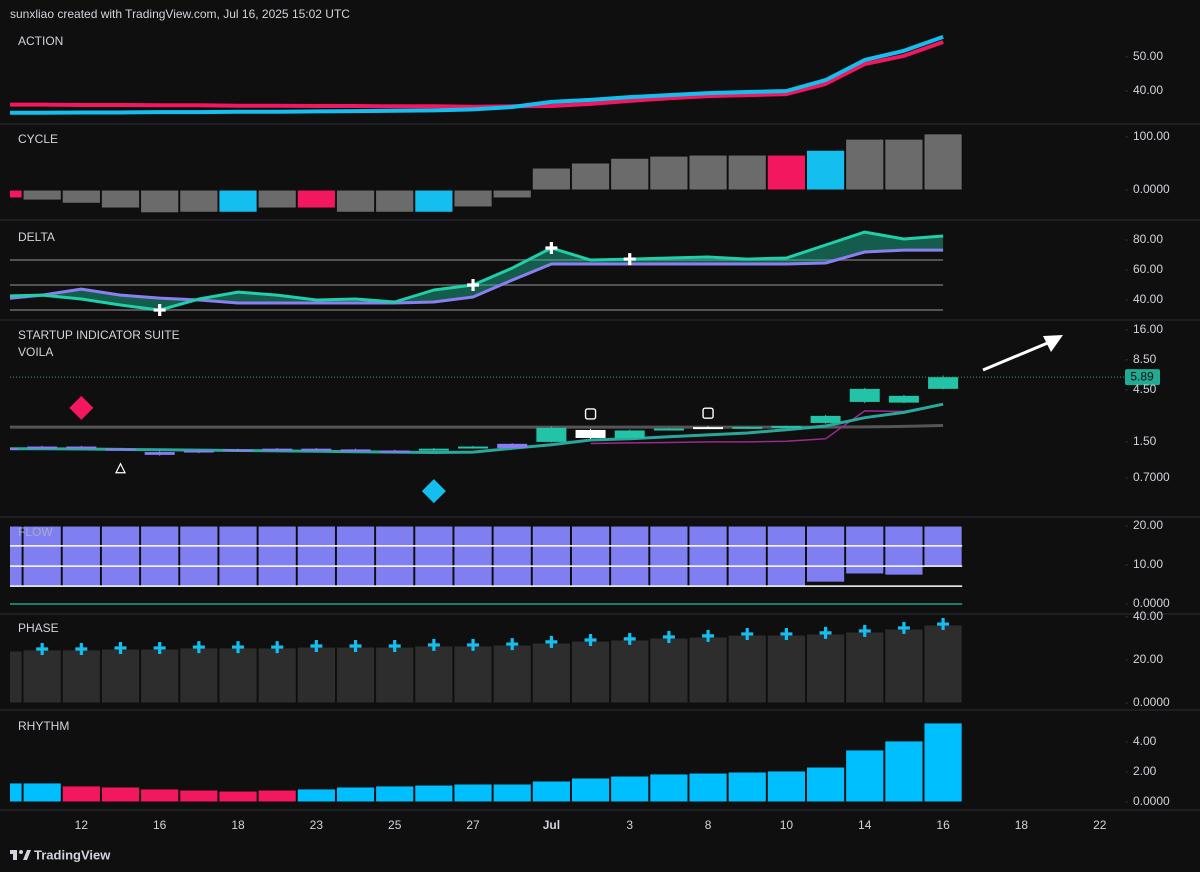  I want to click on x-tick-label: 18, so click(238, 825).